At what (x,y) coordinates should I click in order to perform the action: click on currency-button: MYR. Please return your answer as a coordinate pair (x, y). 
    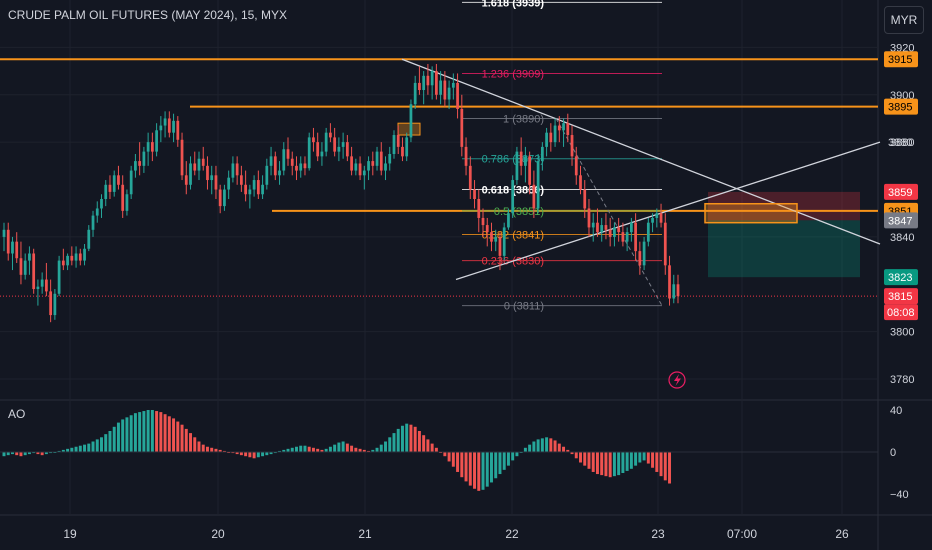
    Looking at the image, I should click on (904, 20).